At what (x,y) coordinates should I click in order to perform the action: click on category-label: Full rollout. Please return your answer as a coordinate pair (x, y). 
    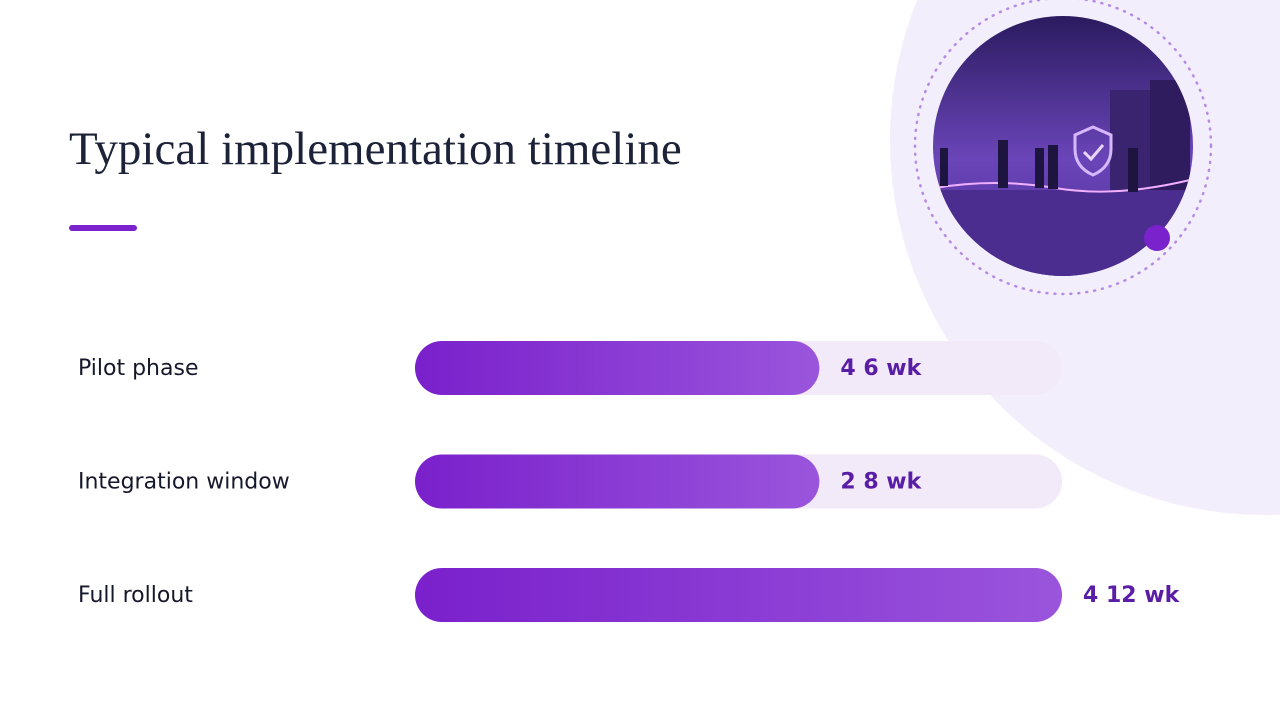
    Looking at the image, I should click on (135, 595).